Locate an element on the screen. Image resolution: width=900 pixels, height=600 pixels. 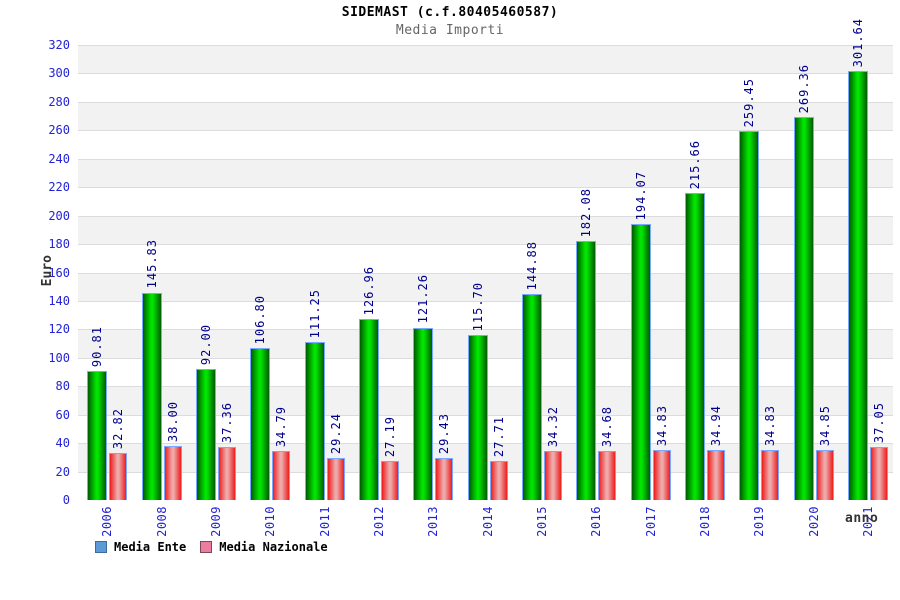
bar-value-label: 37.05 is located at coordinates (878, 423).